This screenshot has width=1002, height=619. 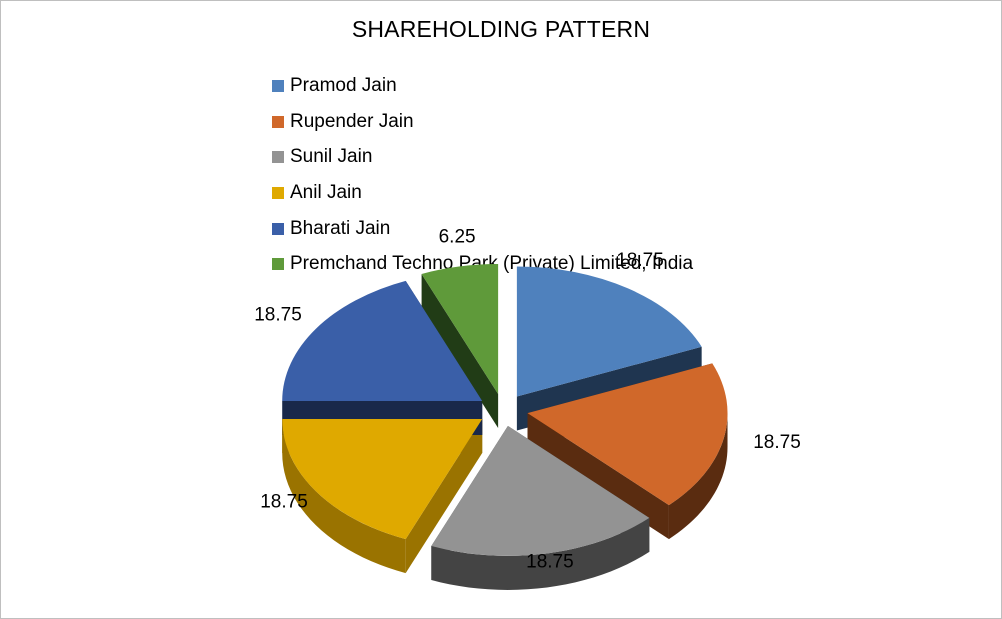 I want to click on chart-title: SHAREHOLDING PATTERN, so click(x=501, y=29).